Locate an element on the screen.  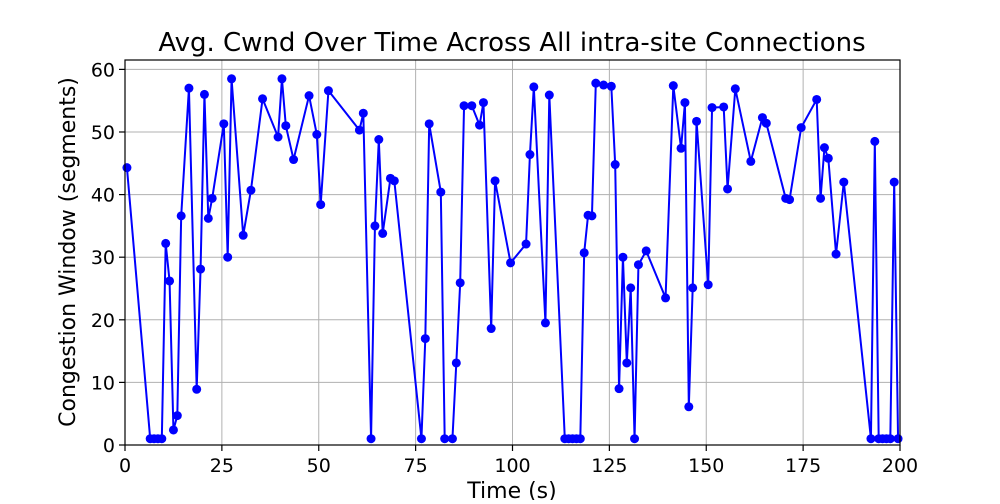
x-tick-label: 25 is located at coordinates (222, 466).